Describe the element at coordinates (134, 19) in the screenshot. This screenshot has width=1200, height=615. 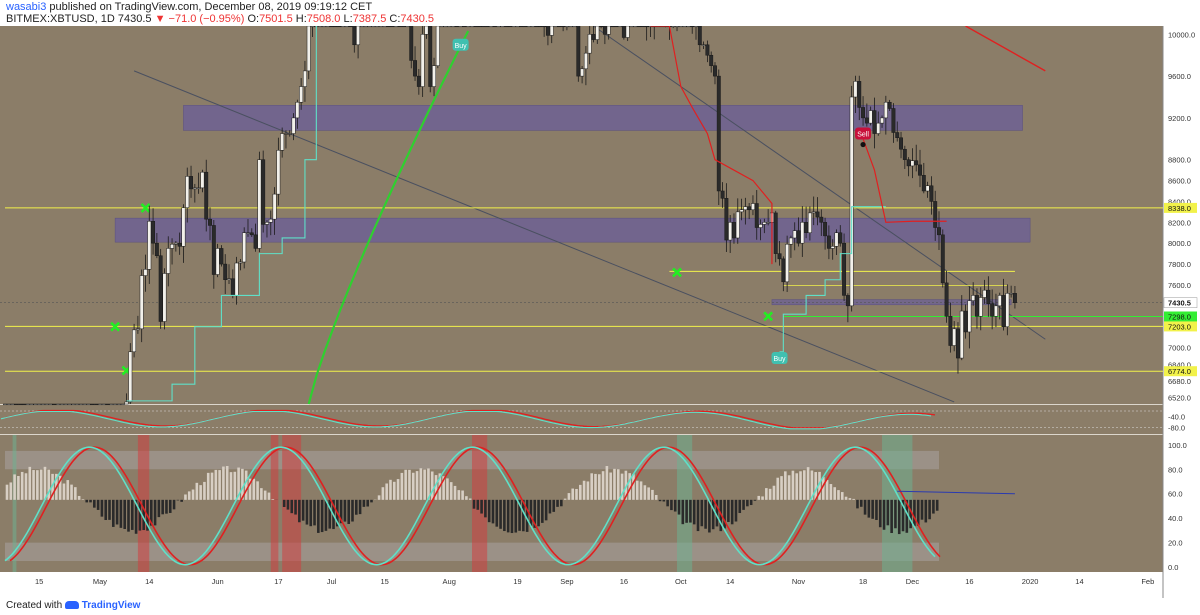
I see `last-price: 7430.5` at that location.